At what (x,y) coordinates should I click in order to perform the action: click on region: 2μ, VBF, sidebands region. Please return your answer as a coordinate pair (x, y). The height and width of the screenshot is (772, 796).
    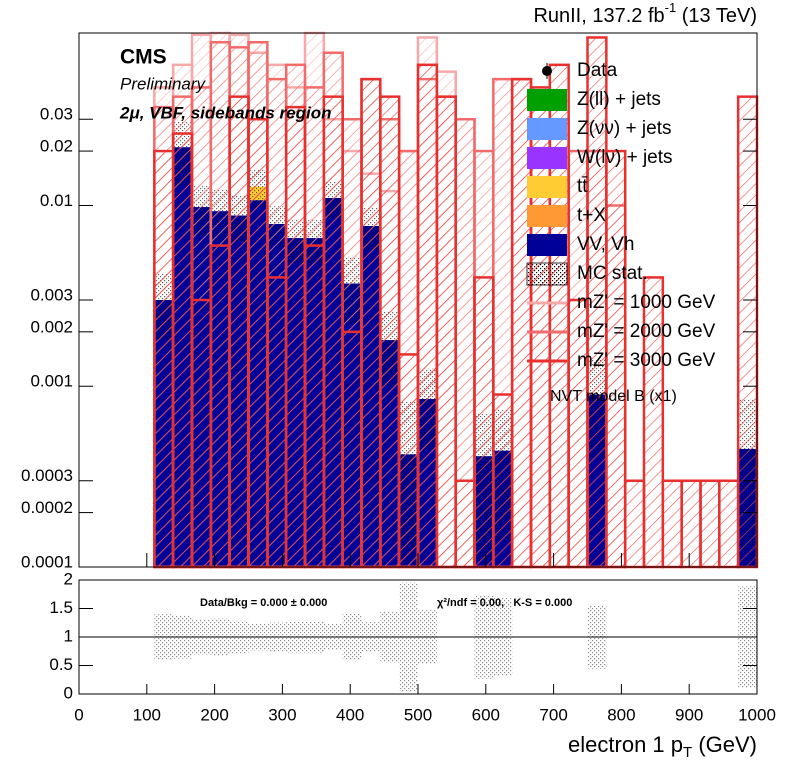
    Looking at the image, I should click on (225, 112).